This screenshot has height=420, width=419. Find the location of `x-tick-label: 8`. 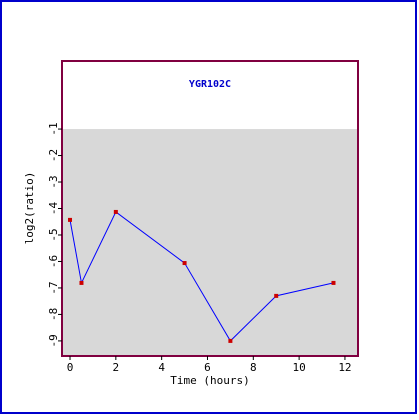

x-tick-label: 8 is located at coordinates (253, 367).